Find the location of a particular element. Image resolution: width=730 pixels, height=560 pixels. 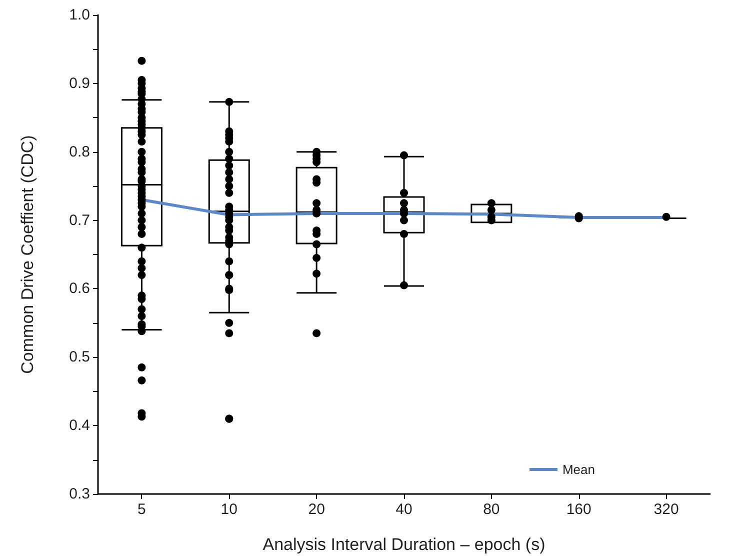

y-tick-label: 0.8 is located at coordinates (79, 151).